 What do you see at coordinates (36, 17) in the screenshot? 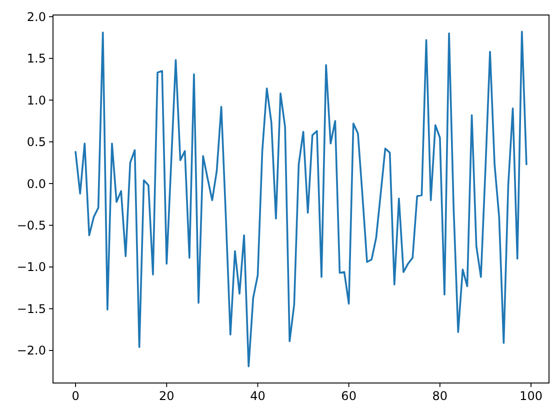
I see `y-tick-label: 2.0` at bounding box center [36, 17].